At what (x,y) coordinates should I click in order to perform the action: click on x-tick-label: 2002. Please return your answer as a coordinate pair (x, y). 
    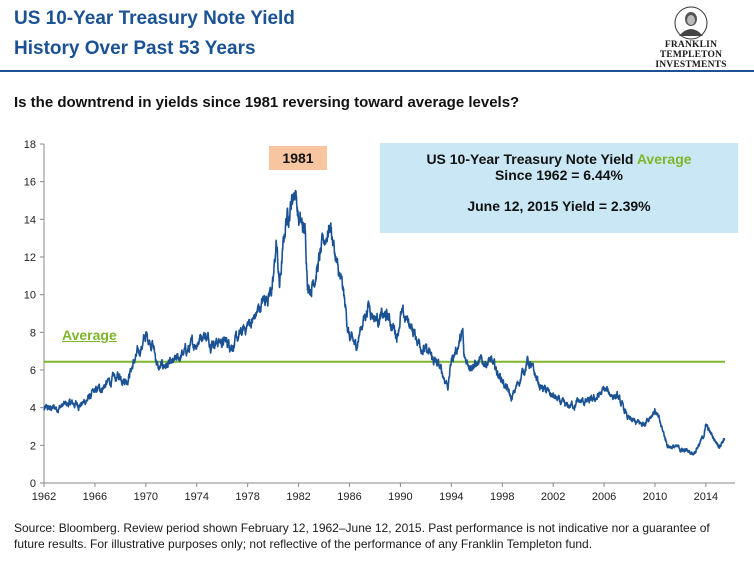
    Looking at the image, I should click on (553, 497).